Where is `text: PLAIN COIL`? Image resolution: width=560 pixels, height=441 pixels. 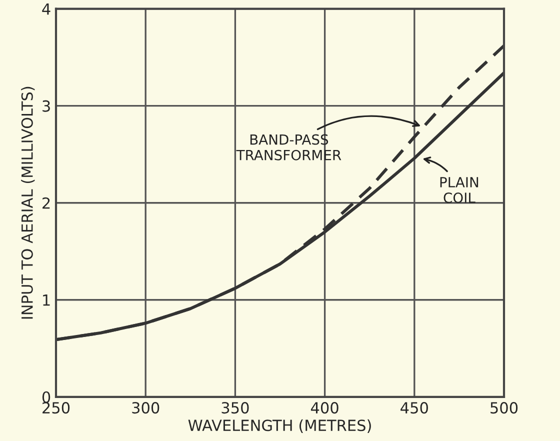
text: PLAIN COIL is located at coordinates (459, 190).